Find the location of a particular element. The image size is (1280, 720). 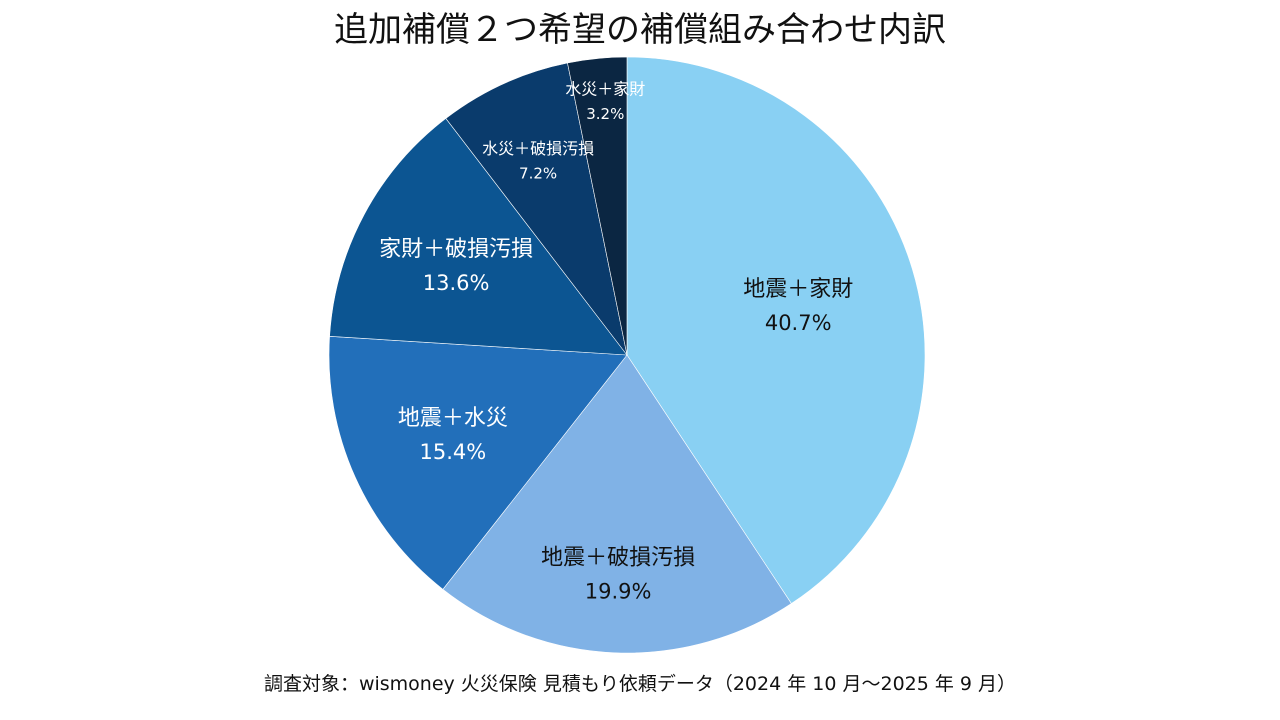

slice-value-label-5: 7.2% is located at coordinates (538, 174).